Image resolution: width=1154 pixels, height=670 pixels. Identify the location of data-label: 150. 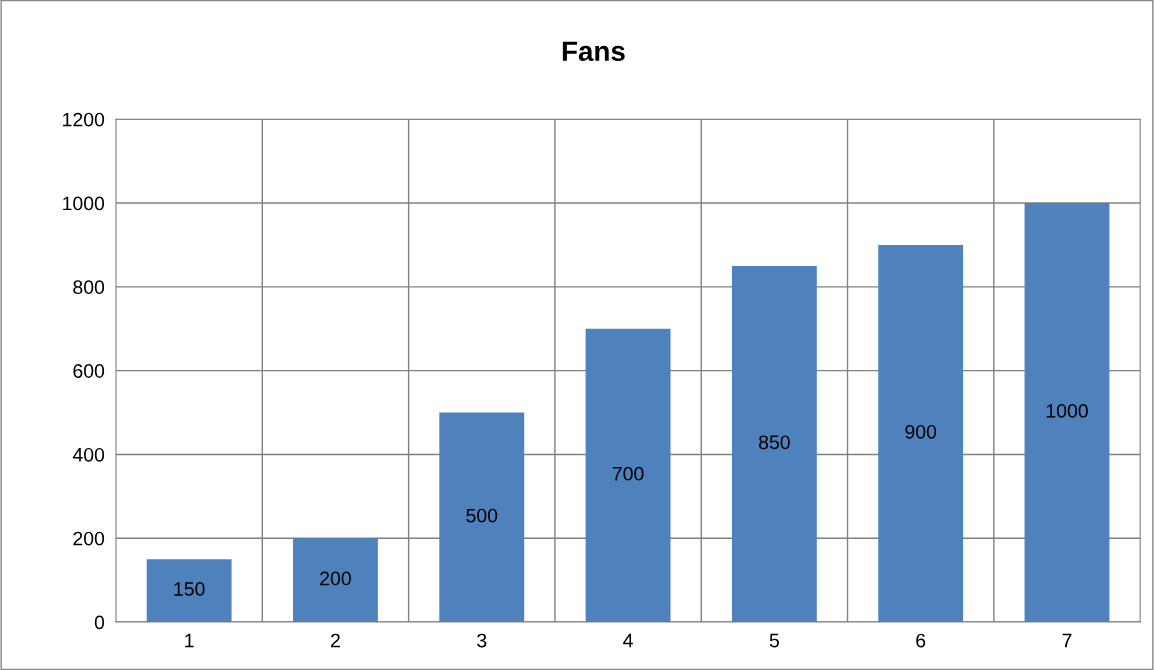
(189, 589).